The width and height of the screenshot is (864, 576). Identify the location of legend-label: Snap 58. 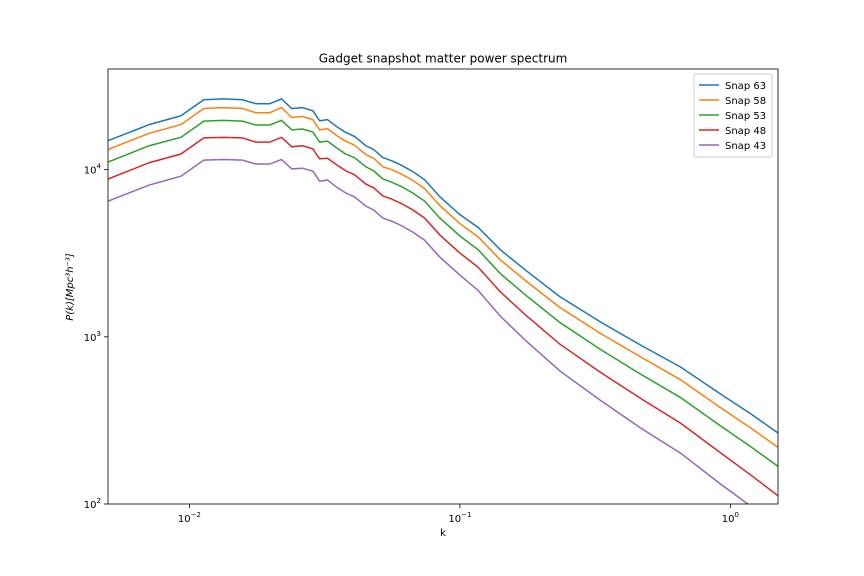
(745, 101).